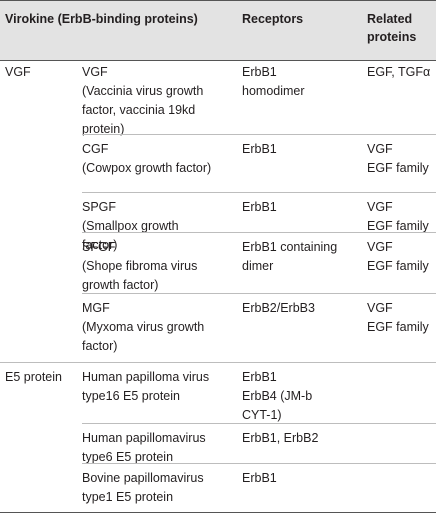 This screenshot has width=436, height=514. Describe the element at coordinates (95, 149) in the screenshot. I see `virokine-cell-line: CGF` at that location.